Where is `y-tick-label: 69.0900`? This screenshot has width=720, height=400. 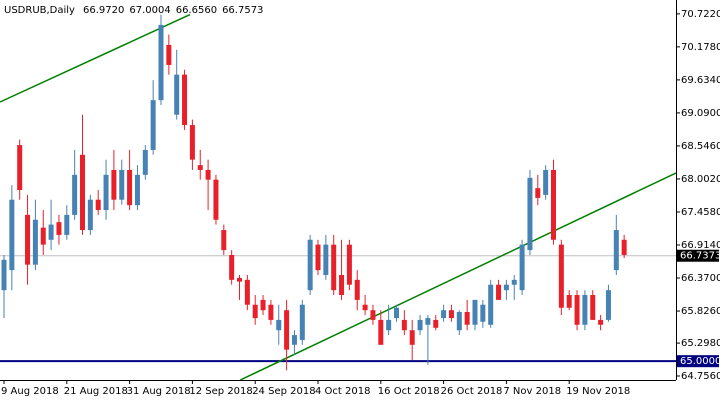
y-tick-label: 69.0900 is located at coordinates (700, 113).